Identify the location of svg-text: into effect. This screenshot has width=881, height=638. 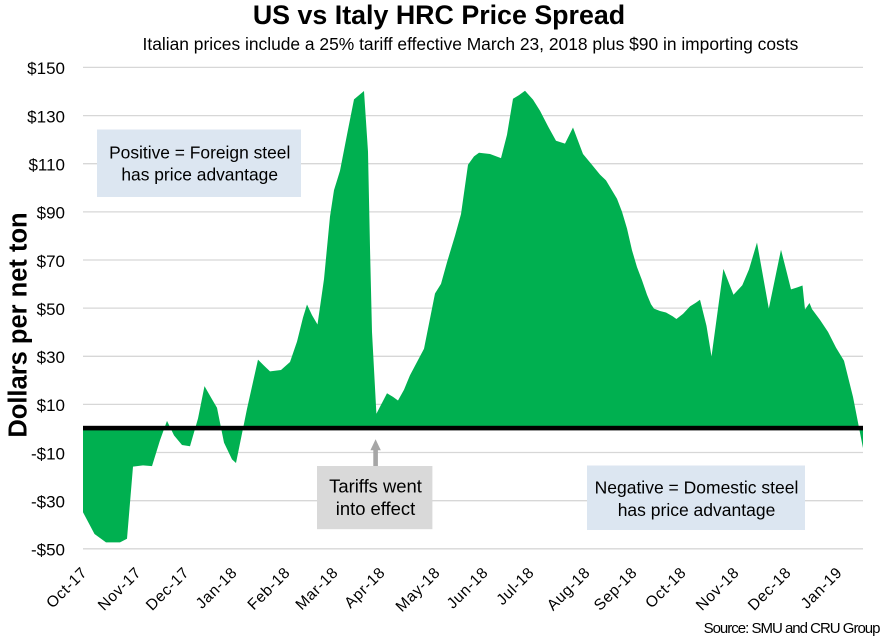
(375, 508).